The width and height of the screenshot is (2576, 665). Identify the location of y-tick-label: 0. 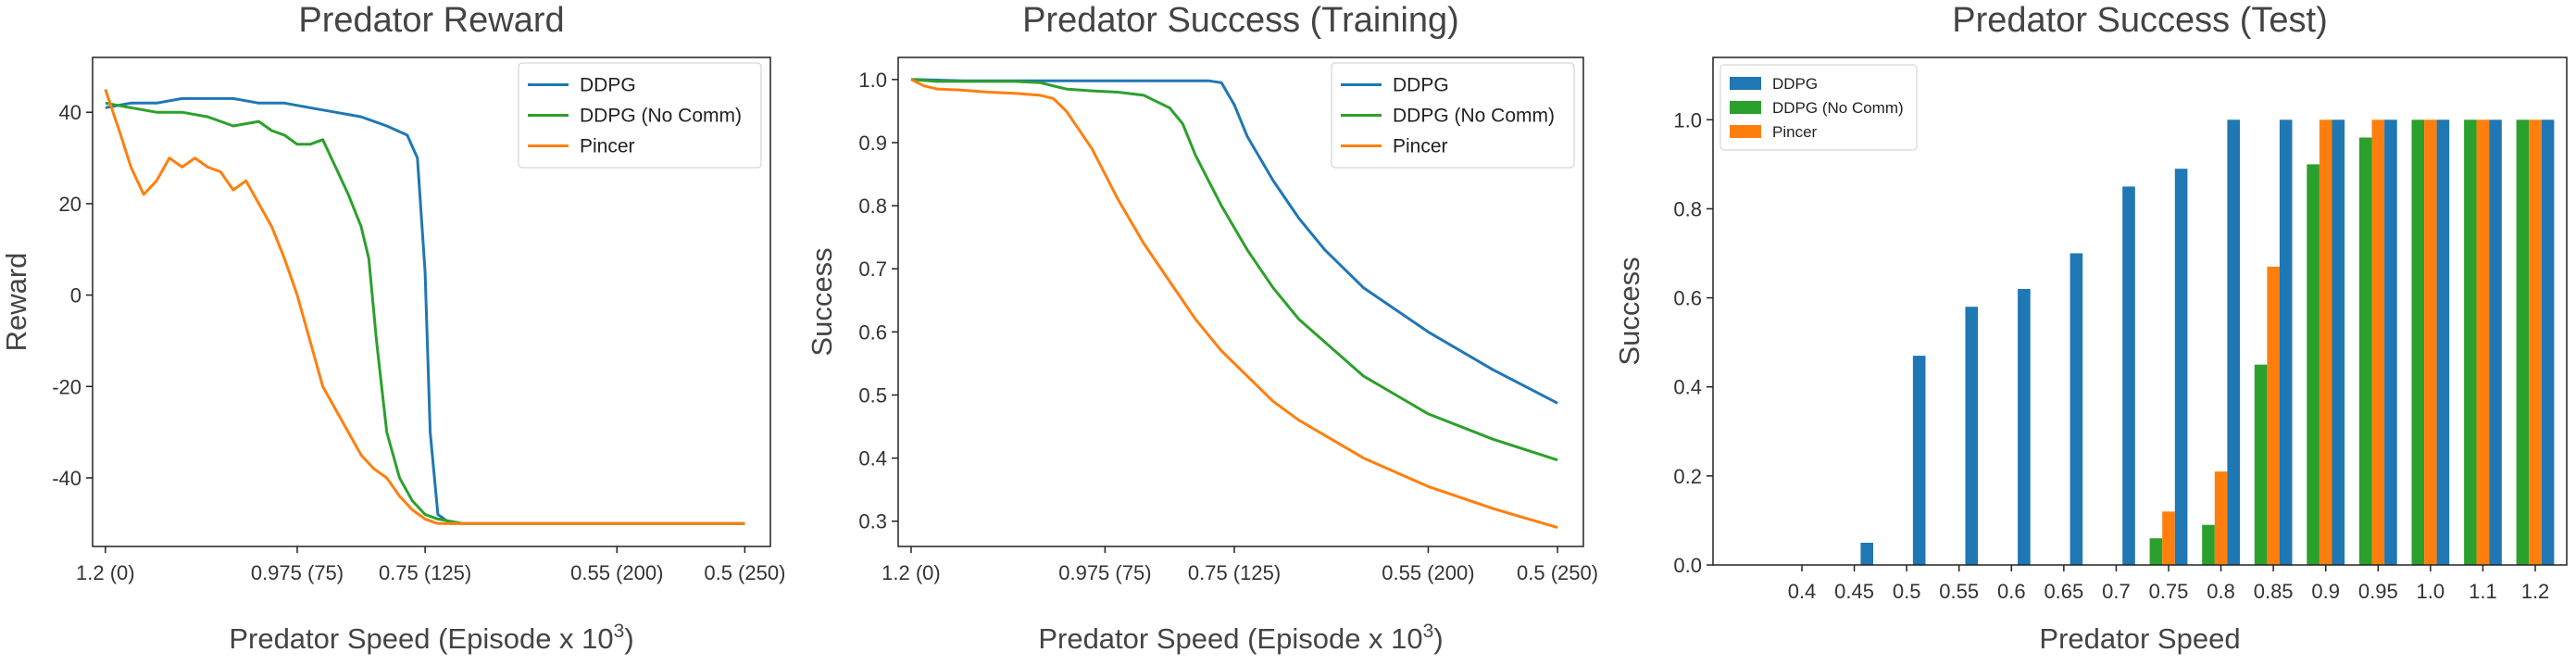
(76, 295).